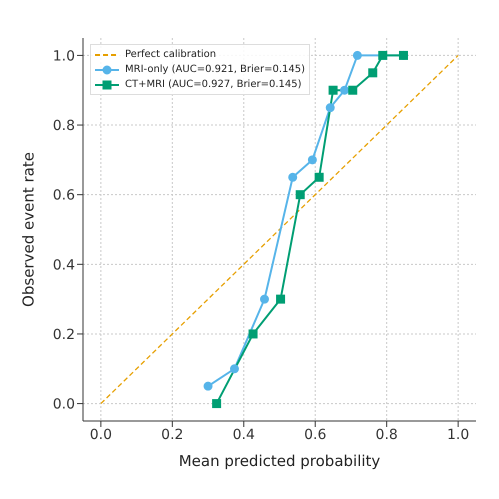  Describe the element at coordinates (279, 461) in the screenshot. I see `x-axis-title: Mean predicted probability` at that location.